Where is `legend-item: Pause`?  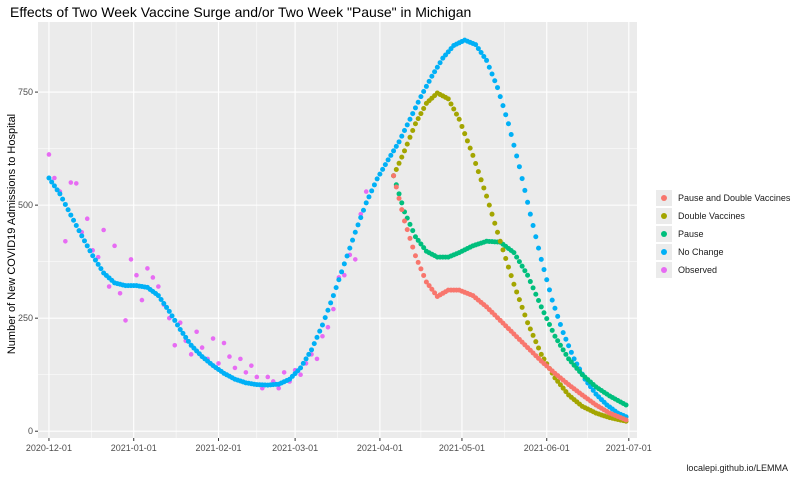 legend-item: Pause is located at coordinates (723, 234).